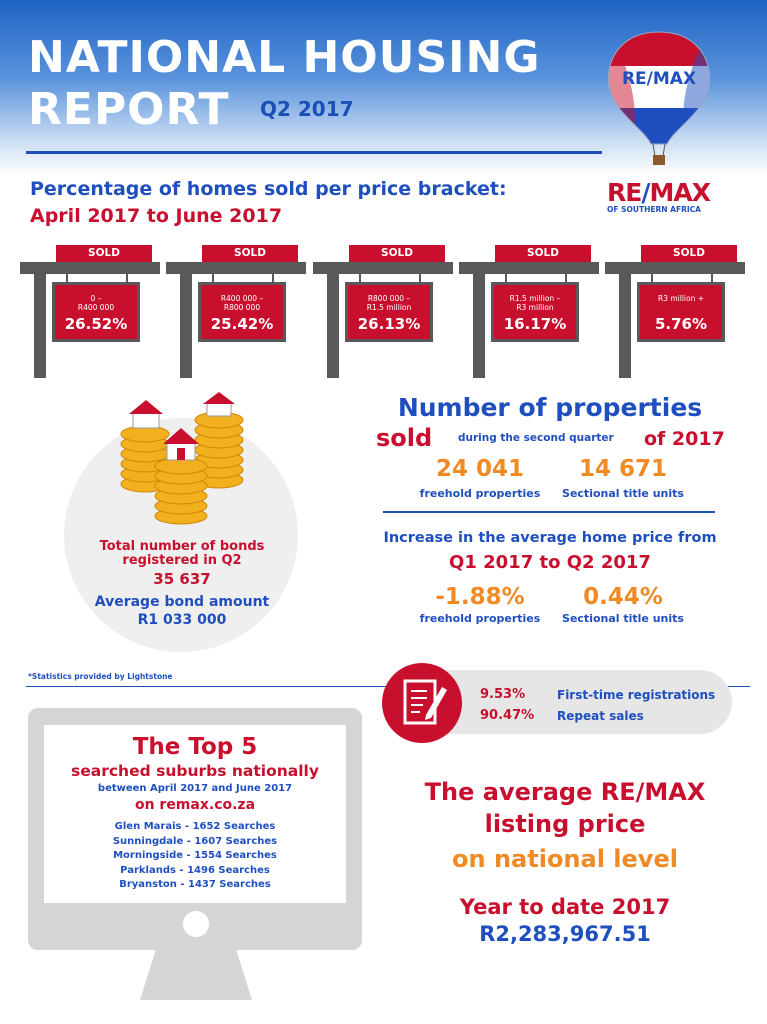 This screenshot has height=1024, width=767. I want to click on price-bracket-board: R3 million + 5.76%, so click(681, 312).